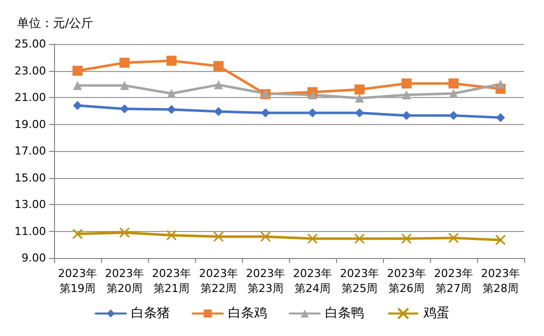 The image size is (544, 336). I want to click on legend-label: 白条猪, so click(150, 313).